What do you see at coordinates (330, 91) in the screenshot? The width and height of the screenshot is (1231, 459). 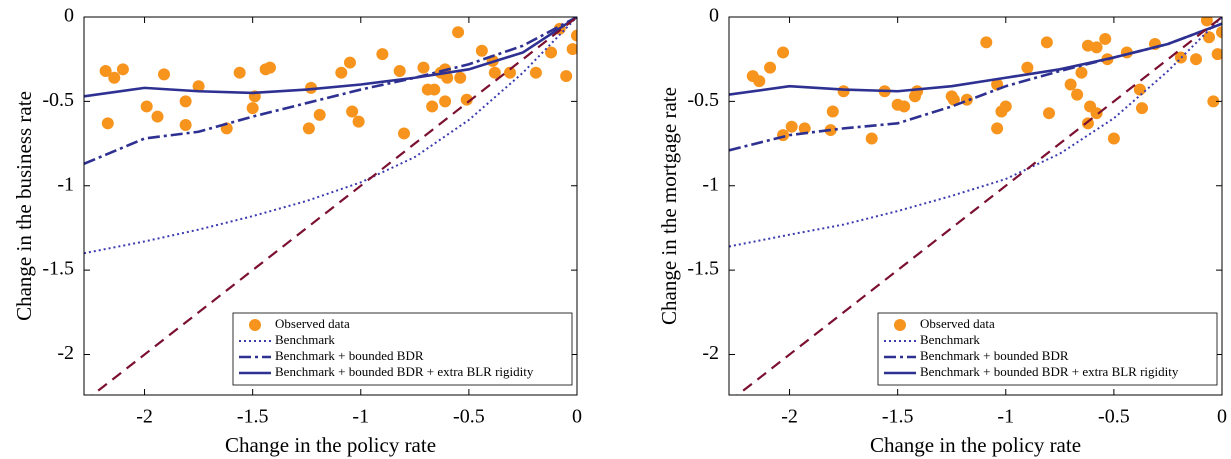 I see `line-series` at bounding box center [330, 91].